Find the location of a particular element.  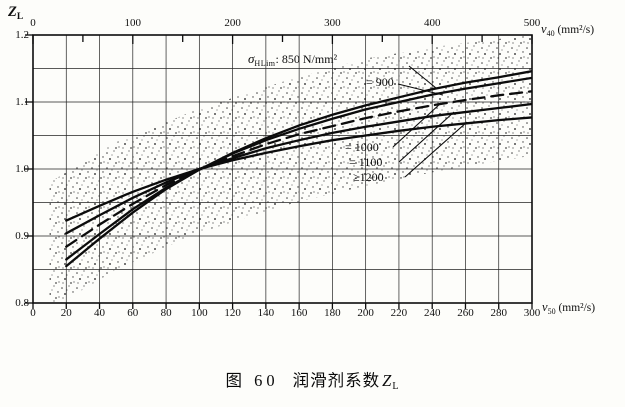

curve-label-900: = 900 is located at coordinates (380, 82).